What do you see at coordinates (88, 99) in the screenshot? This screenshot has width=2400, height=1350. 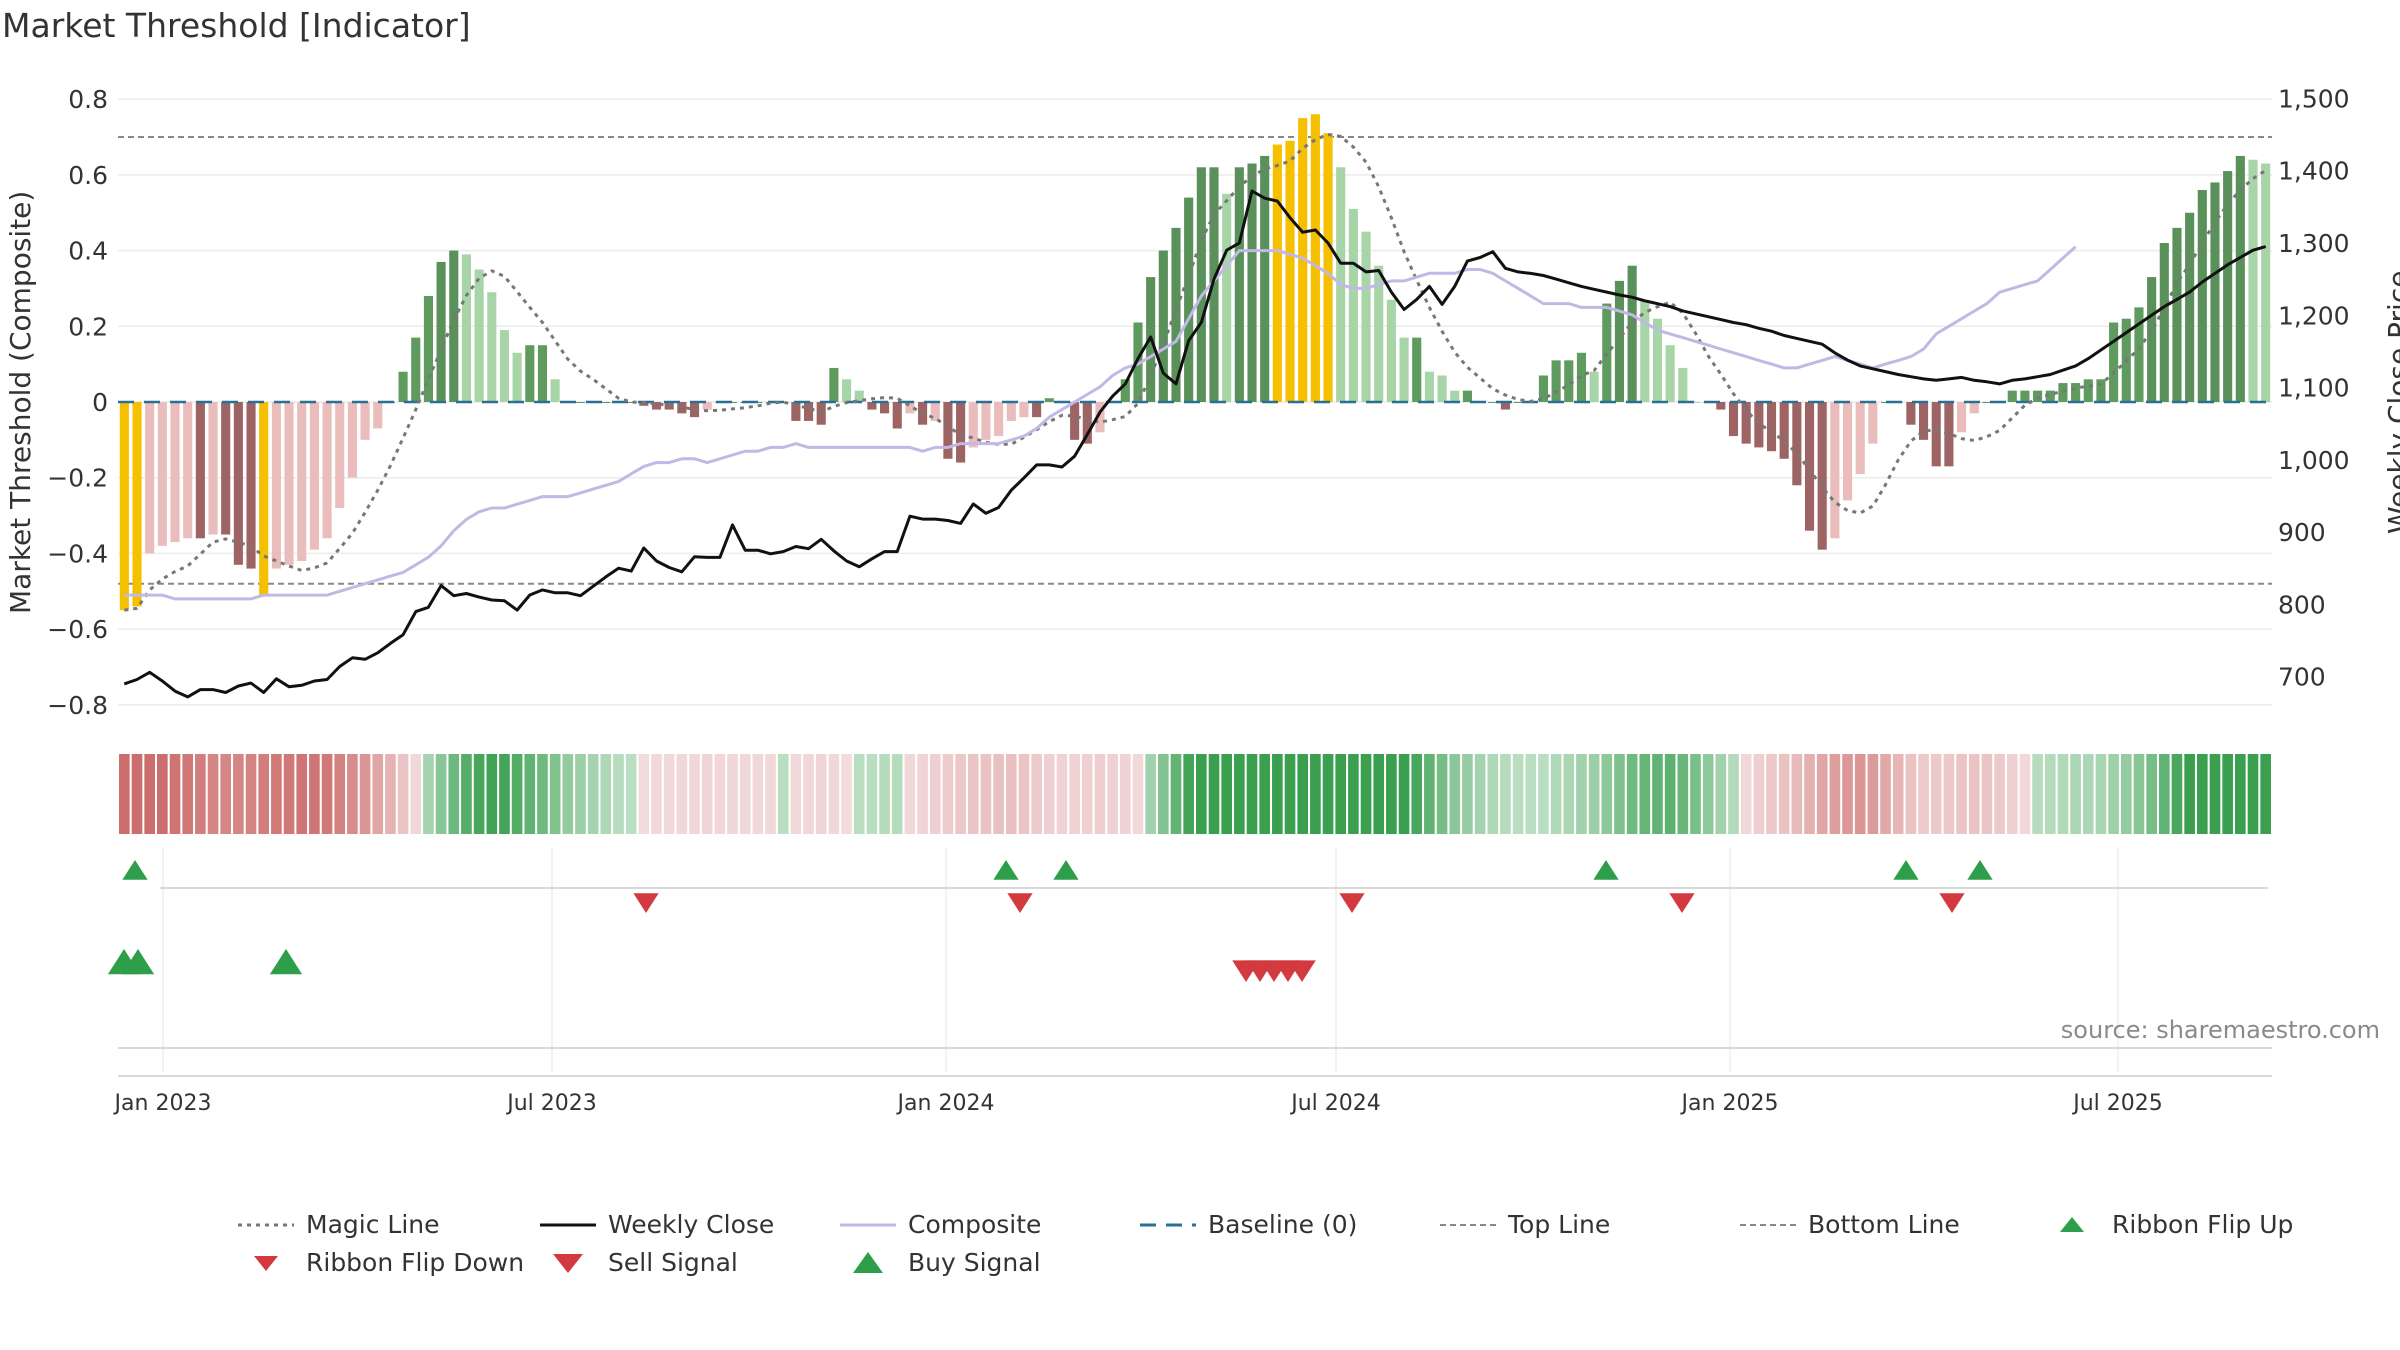 I see `y-tick-label: 0.8` at bounding box center [88, 99].